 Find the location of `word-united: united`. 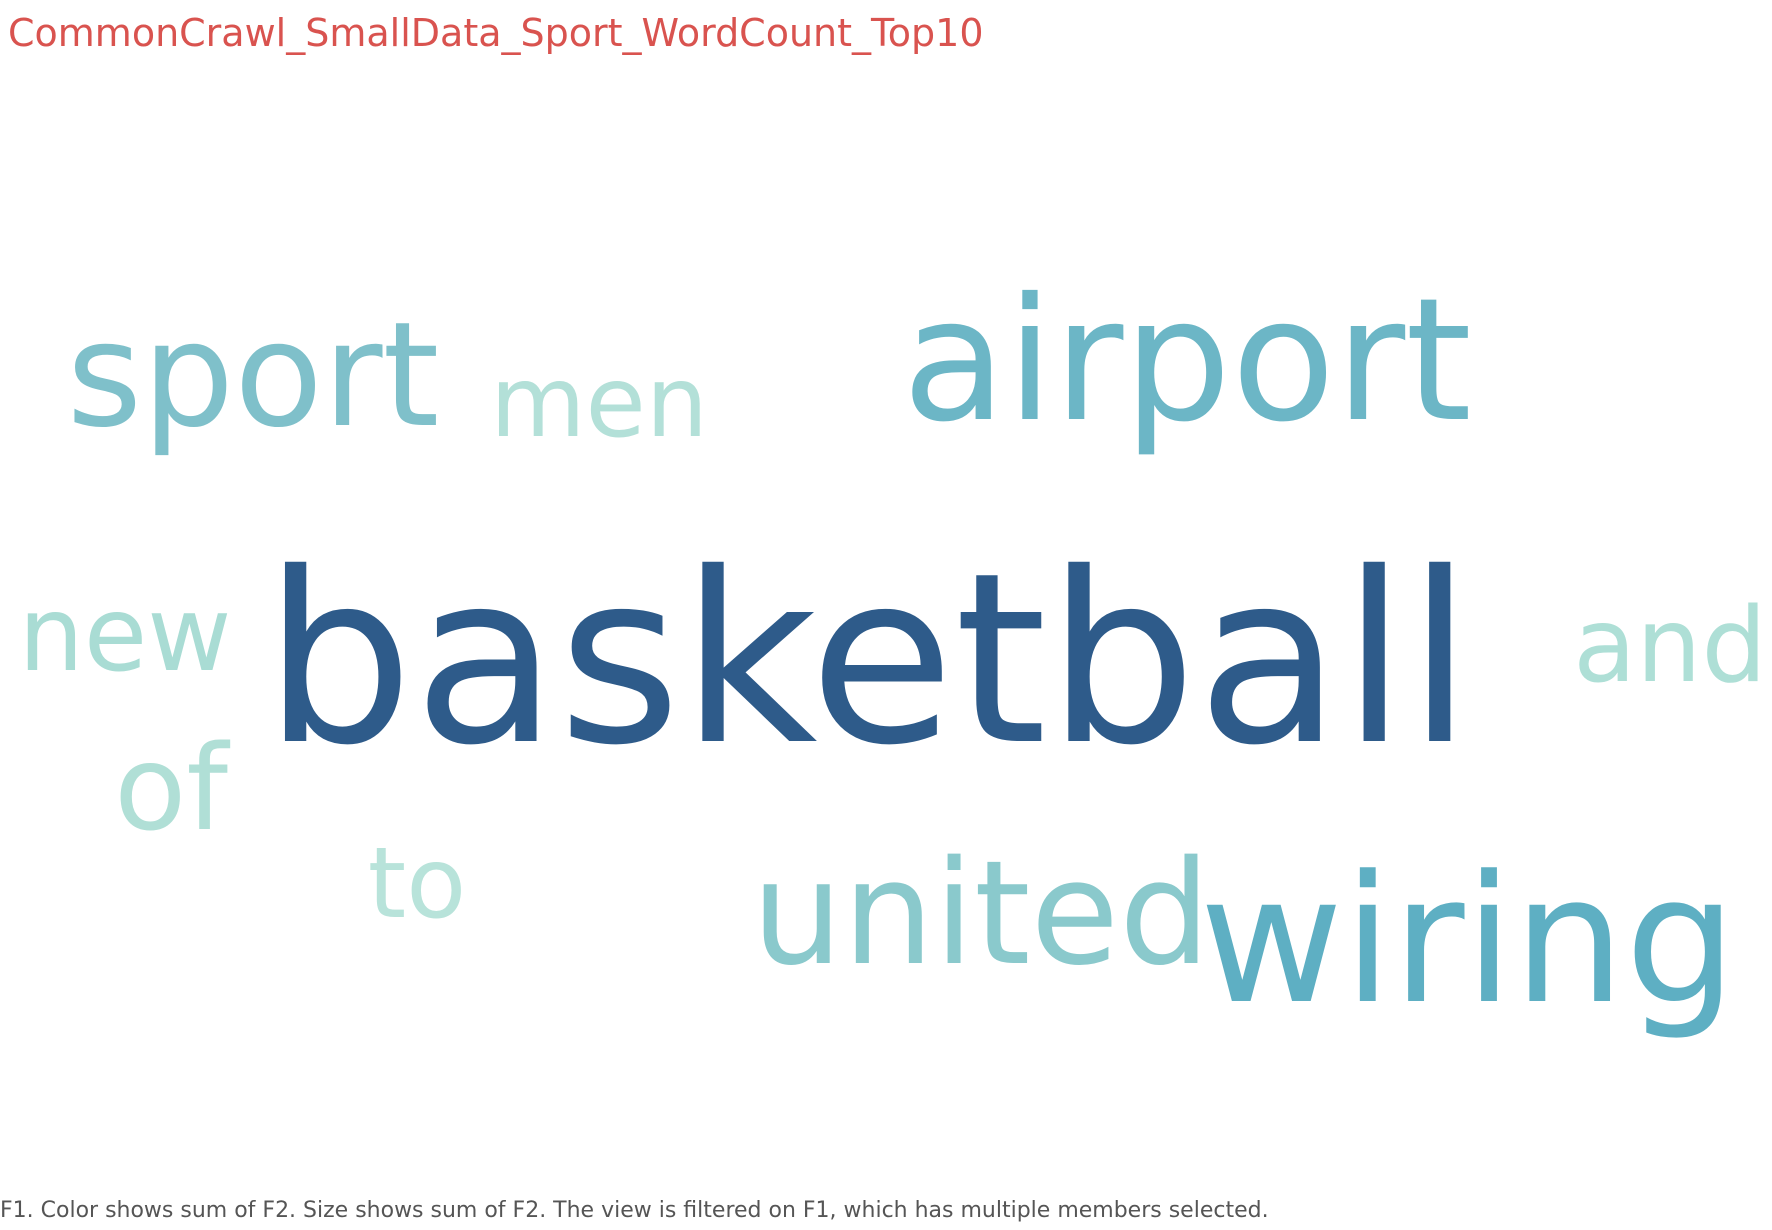

word-united: united is located at coordinates (981, 913).